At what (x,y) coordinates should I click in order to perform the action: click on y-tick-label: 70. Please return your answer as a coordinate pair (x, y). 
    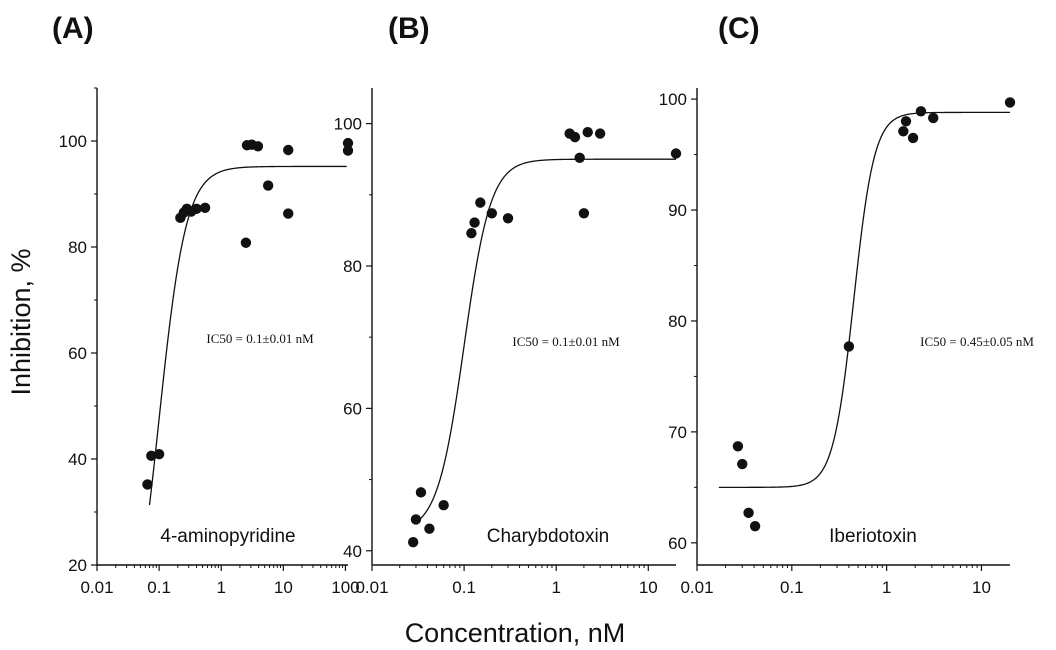
    Looking at the image, I should click on (677, 432).